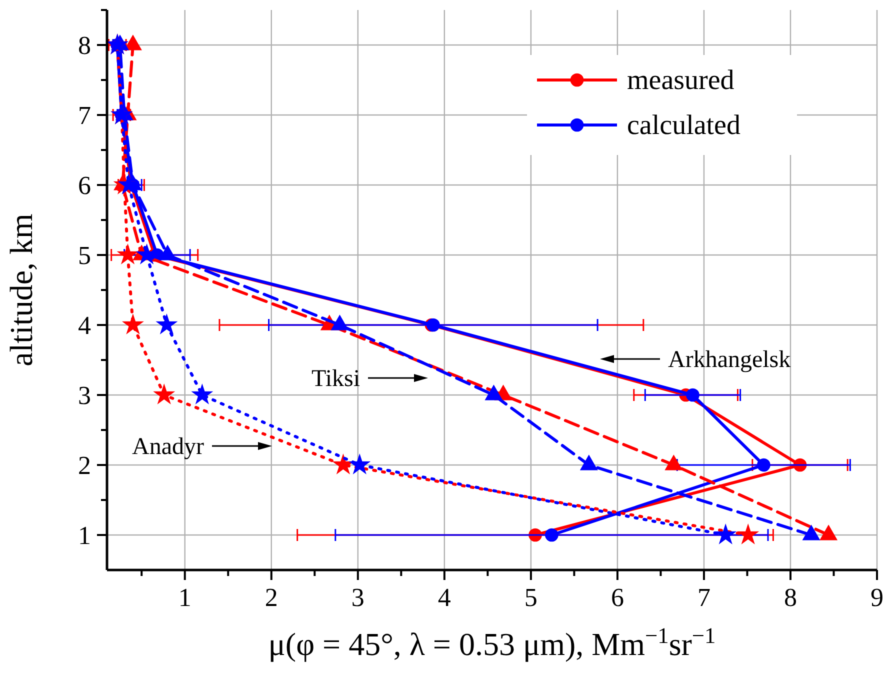  I want to click on y-tick-label: 1, so click(84, 535).